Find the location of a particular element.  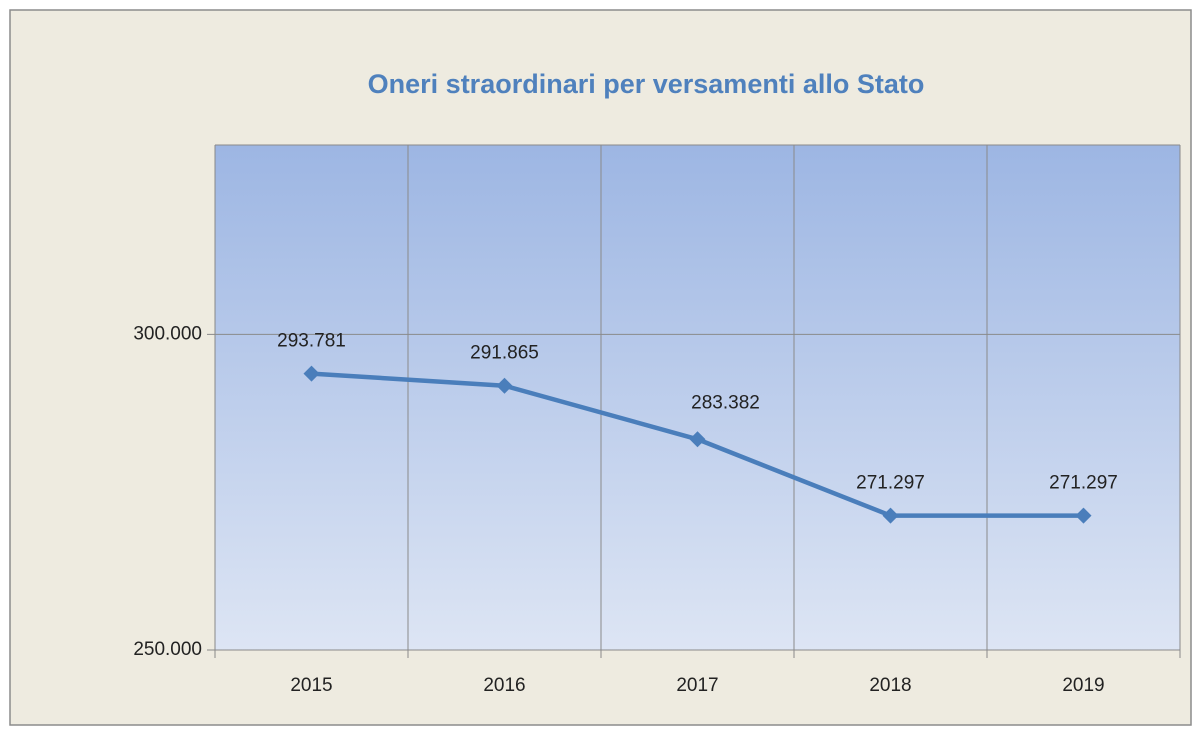

x-tick-label: 2015 is located at coordinates (311, 685).